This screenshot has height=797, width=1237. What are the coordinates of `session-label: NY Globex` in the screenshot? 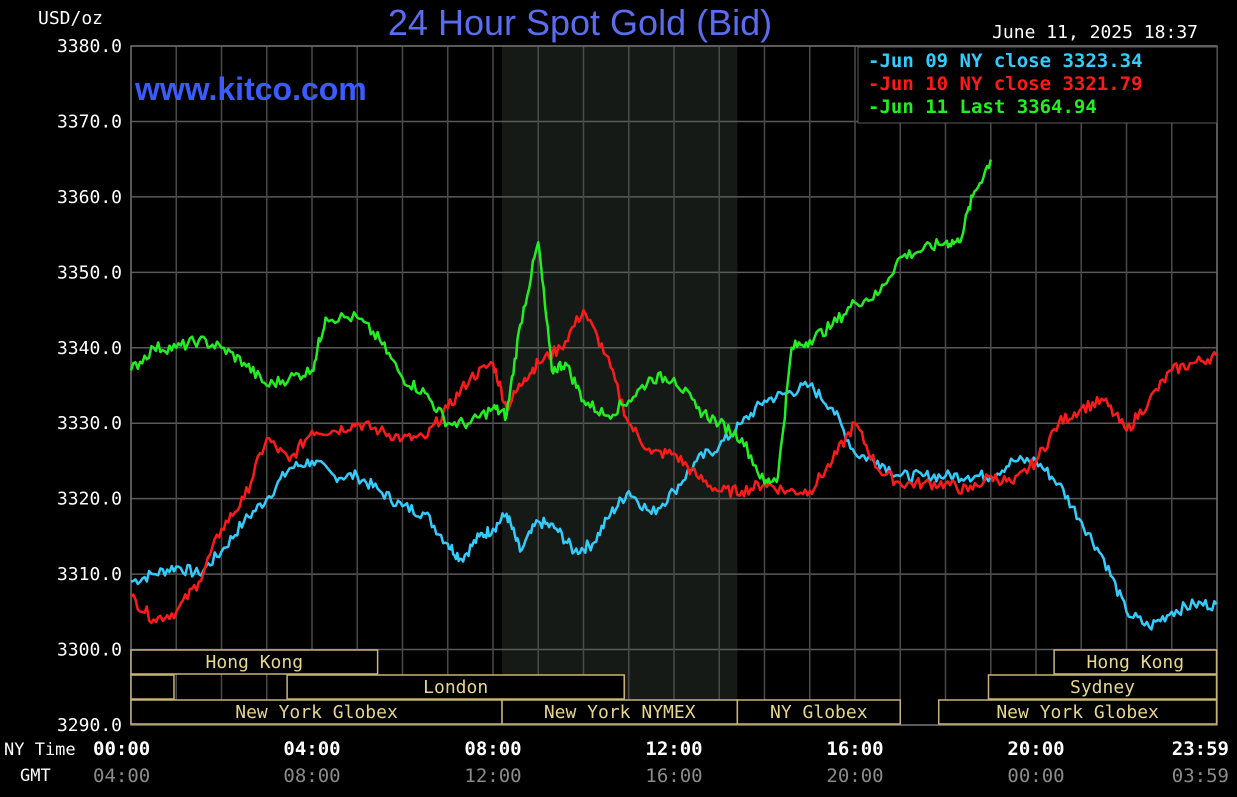 It's located at (819, 712).